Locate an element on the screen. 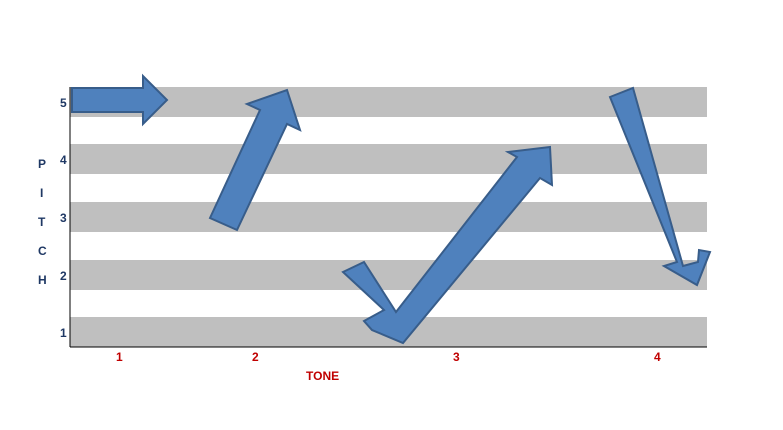 The width and height of the screenshot is (783, 430). pitch-label-letter: T is located at coordinates (42, 222).